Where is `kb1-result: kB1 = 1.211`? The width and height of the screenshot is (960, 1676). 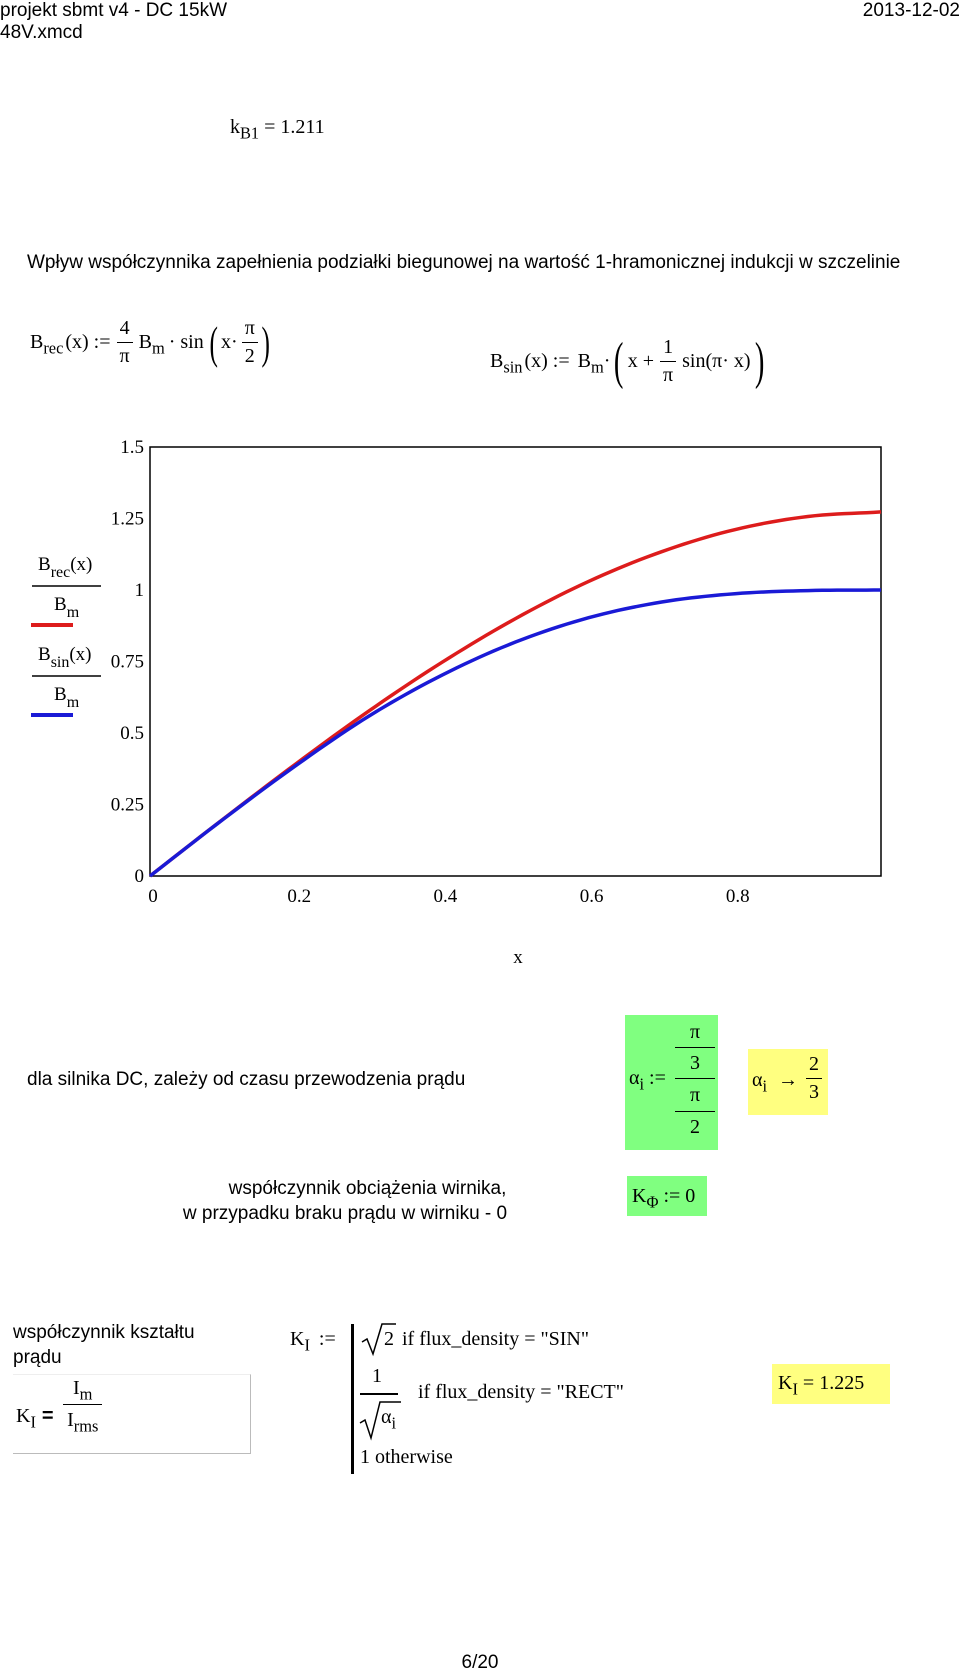
kb1-result: kB1 = 1.211 is located at coordinates (277, 128).